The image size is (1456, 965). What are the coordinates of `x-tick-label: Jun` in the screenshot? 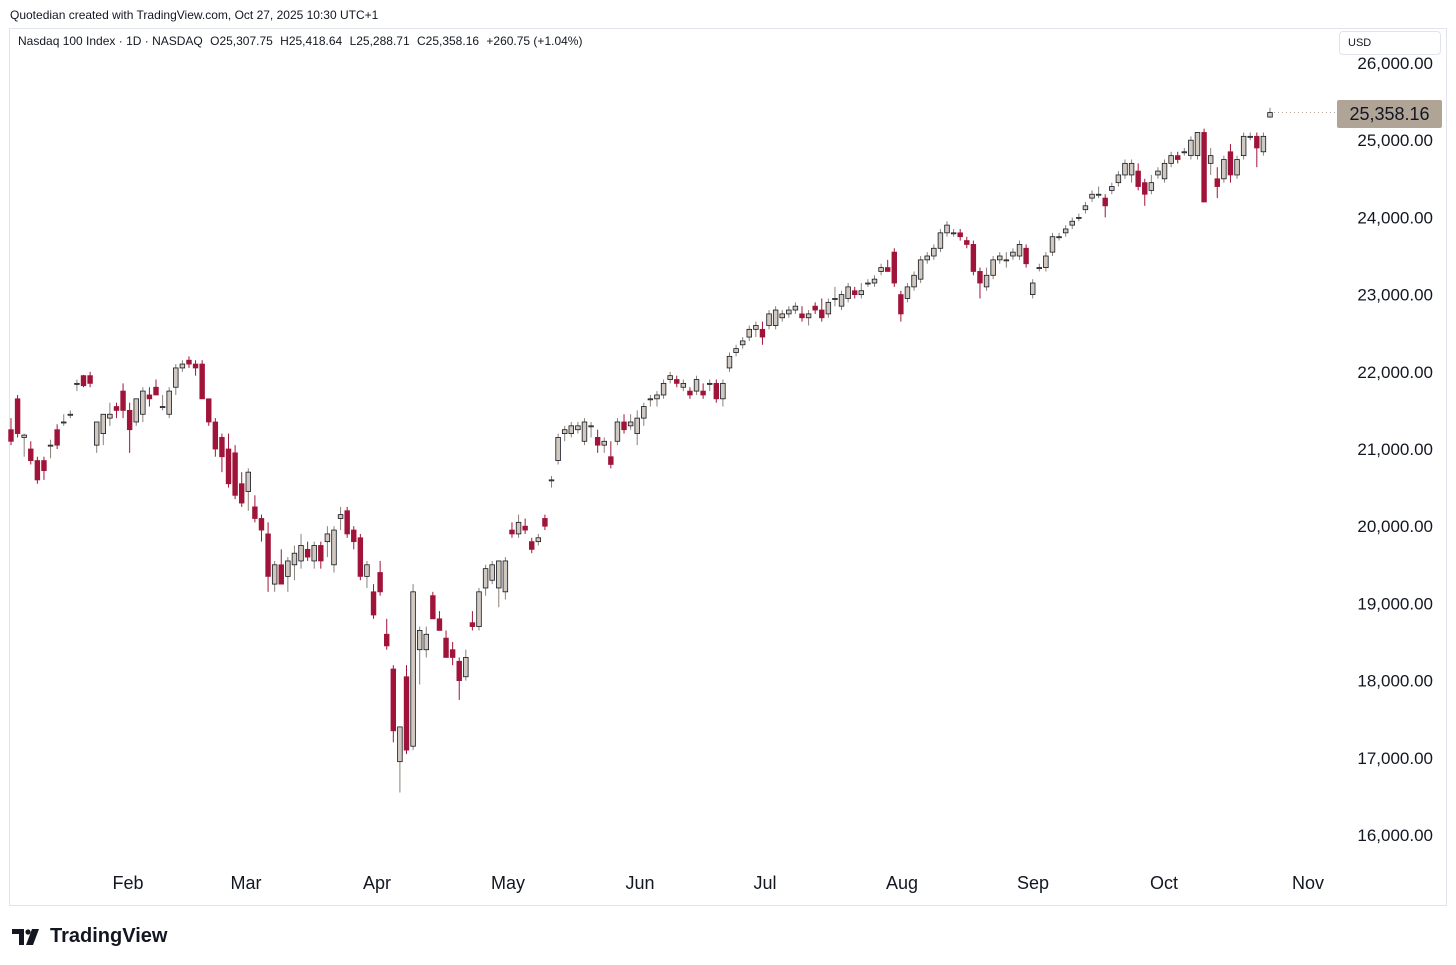 It's located at (639, 883).